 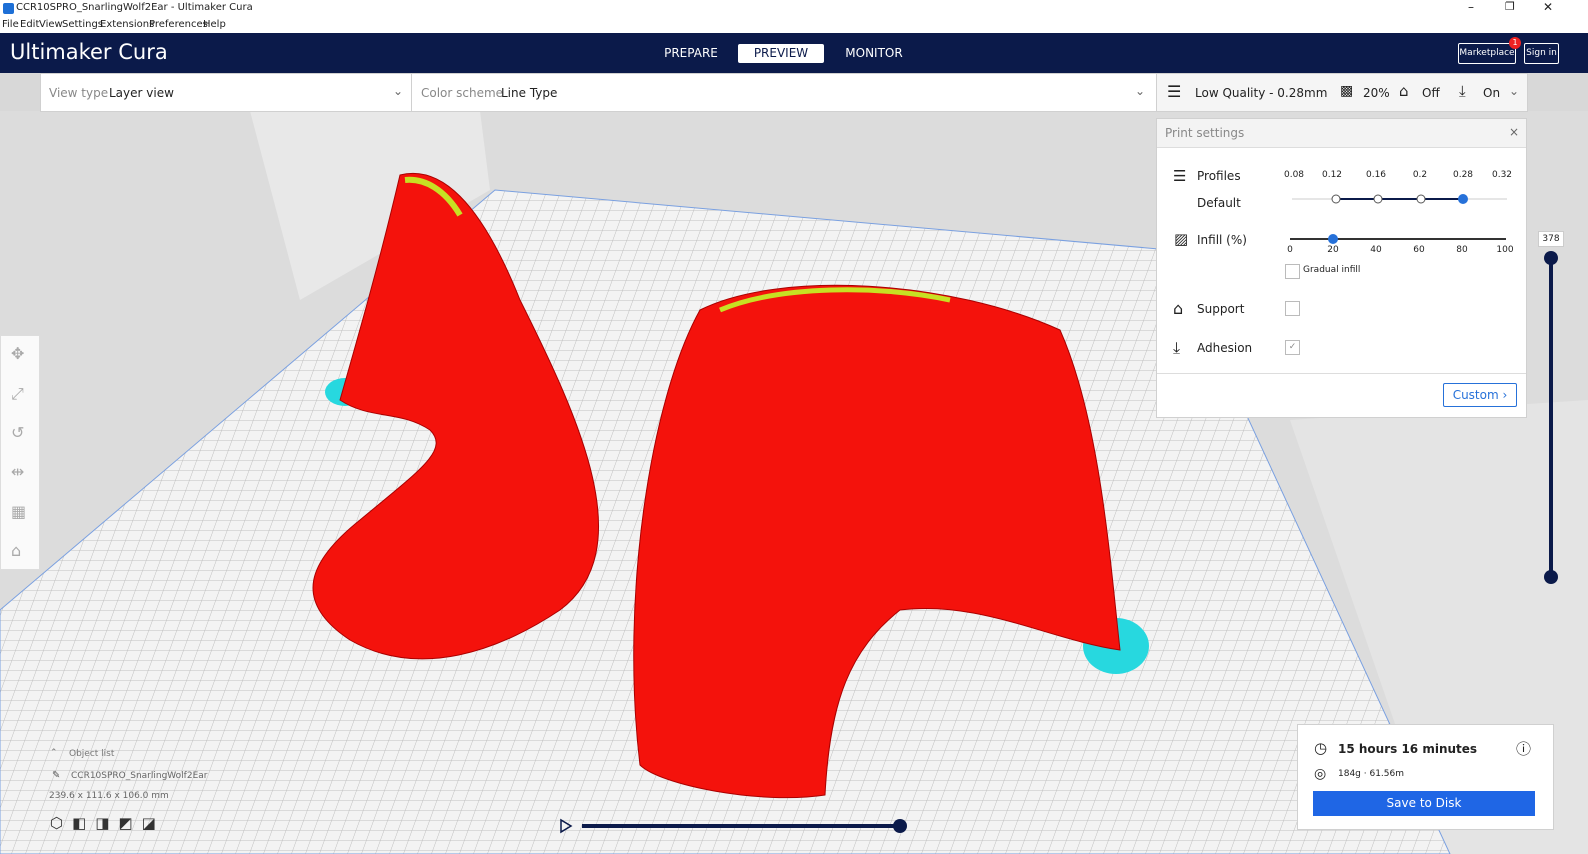 I want to click on menu-item: Edit, so click(x=30, y=24).